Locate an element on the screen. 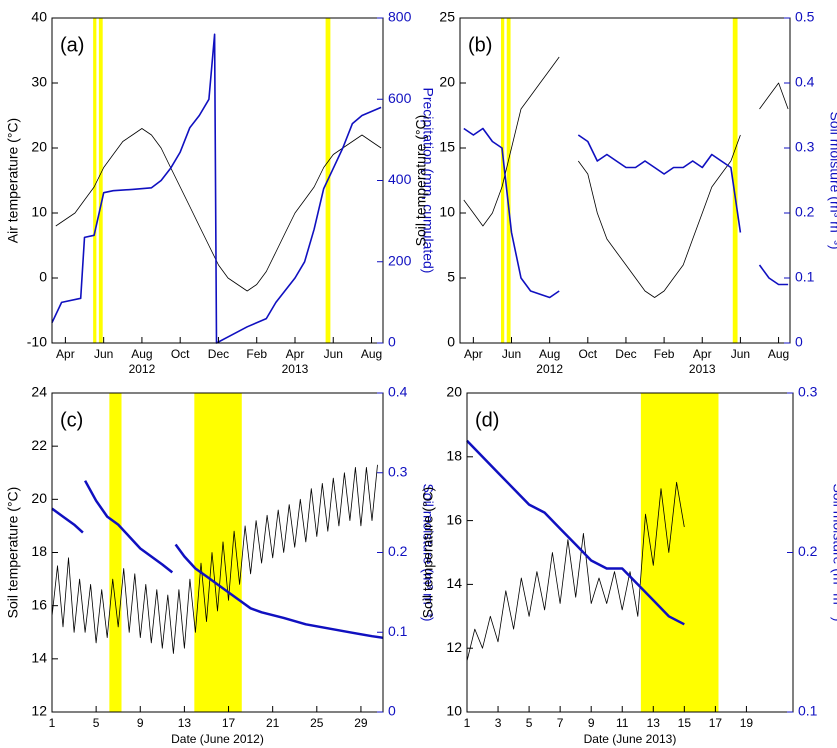 This screenshot has height=748, width=837. x-tick-label: 15 is located at coordinates (685, 723).